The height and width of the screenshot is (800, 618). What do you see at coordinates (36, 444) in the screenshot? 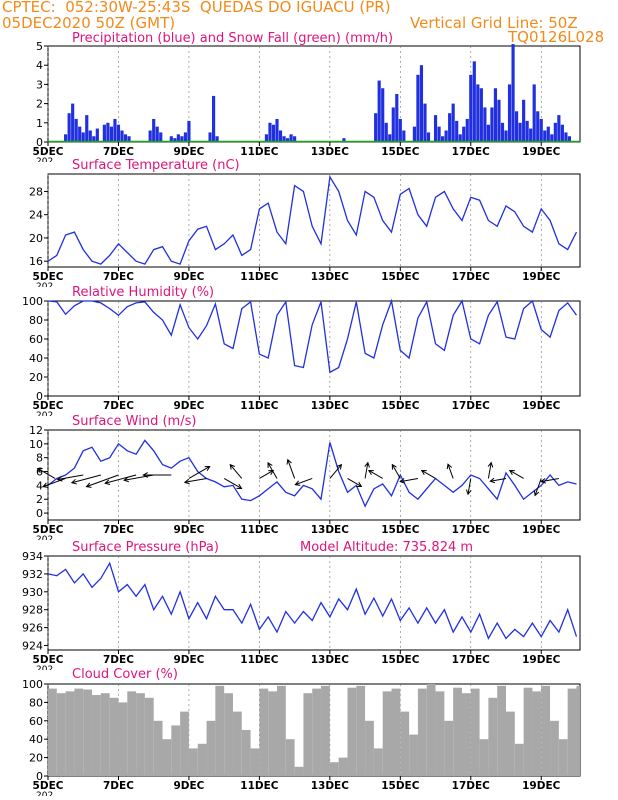
I see `y-tick-label: 10` at bounding box center [36, 444].